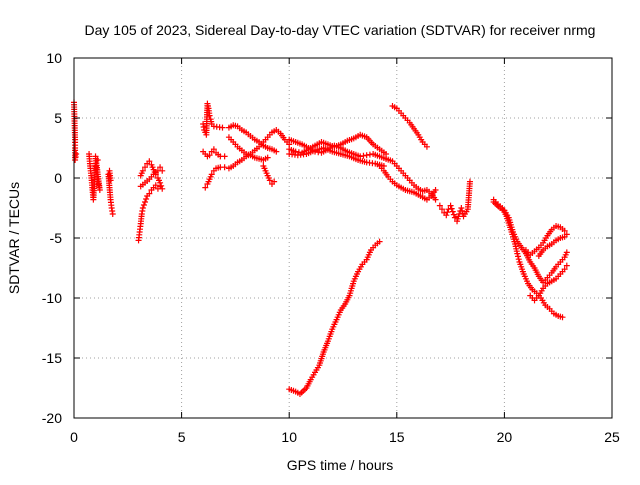 The width and height of the screenshot is (640, 485). What do you see at coordinates (397, 437) in the screenshot?
I see `x-tick-label: 15` at bounding box center [397, 437].